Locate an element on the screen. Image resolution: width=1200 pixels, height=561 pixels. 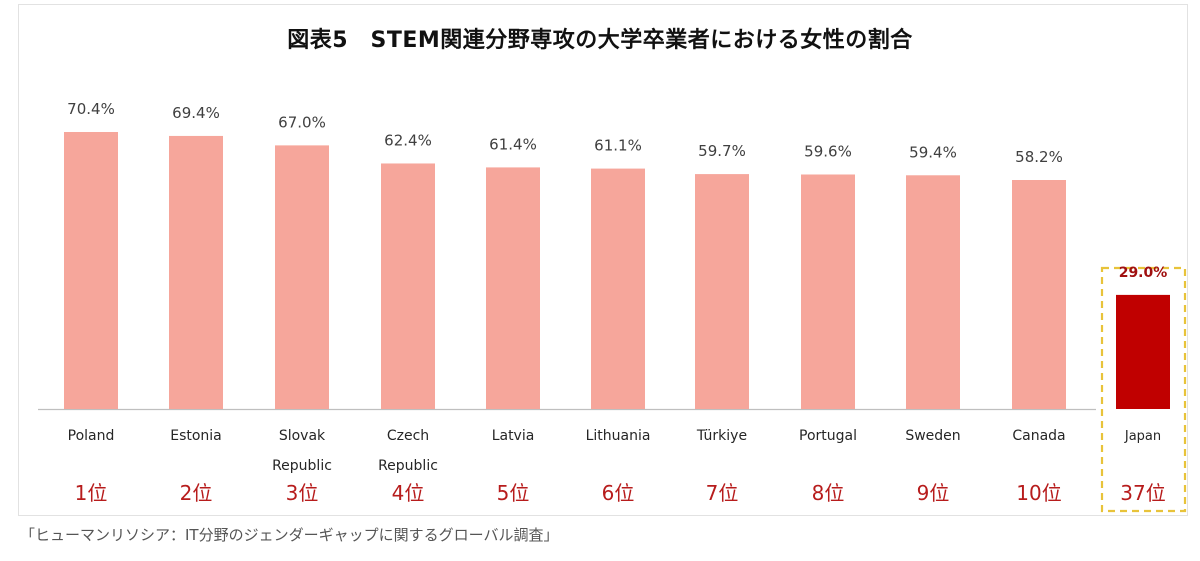
rank-label: 5位 is located at coordinates (513, 493).